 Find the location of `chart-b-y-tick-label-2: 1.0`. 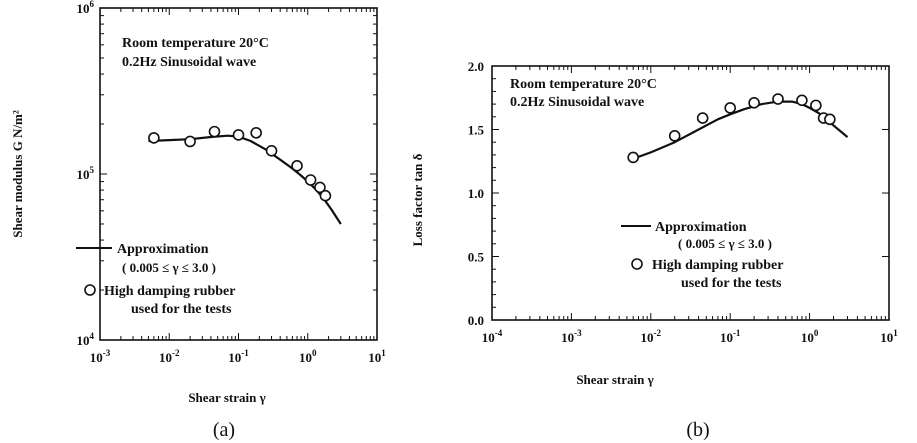

chart-b-y-tick-label-2: 1.0 is located at coordinates (476, 193).